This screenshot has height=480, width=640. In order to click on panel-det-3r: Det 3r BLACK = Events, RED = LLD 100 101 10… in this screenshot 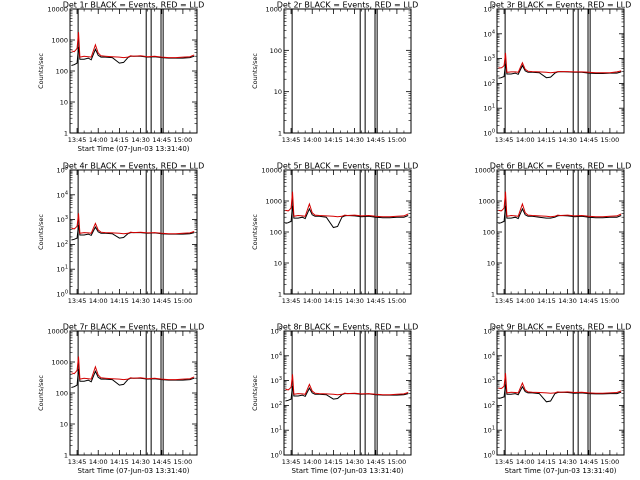, I will do `click(558, 73)`.